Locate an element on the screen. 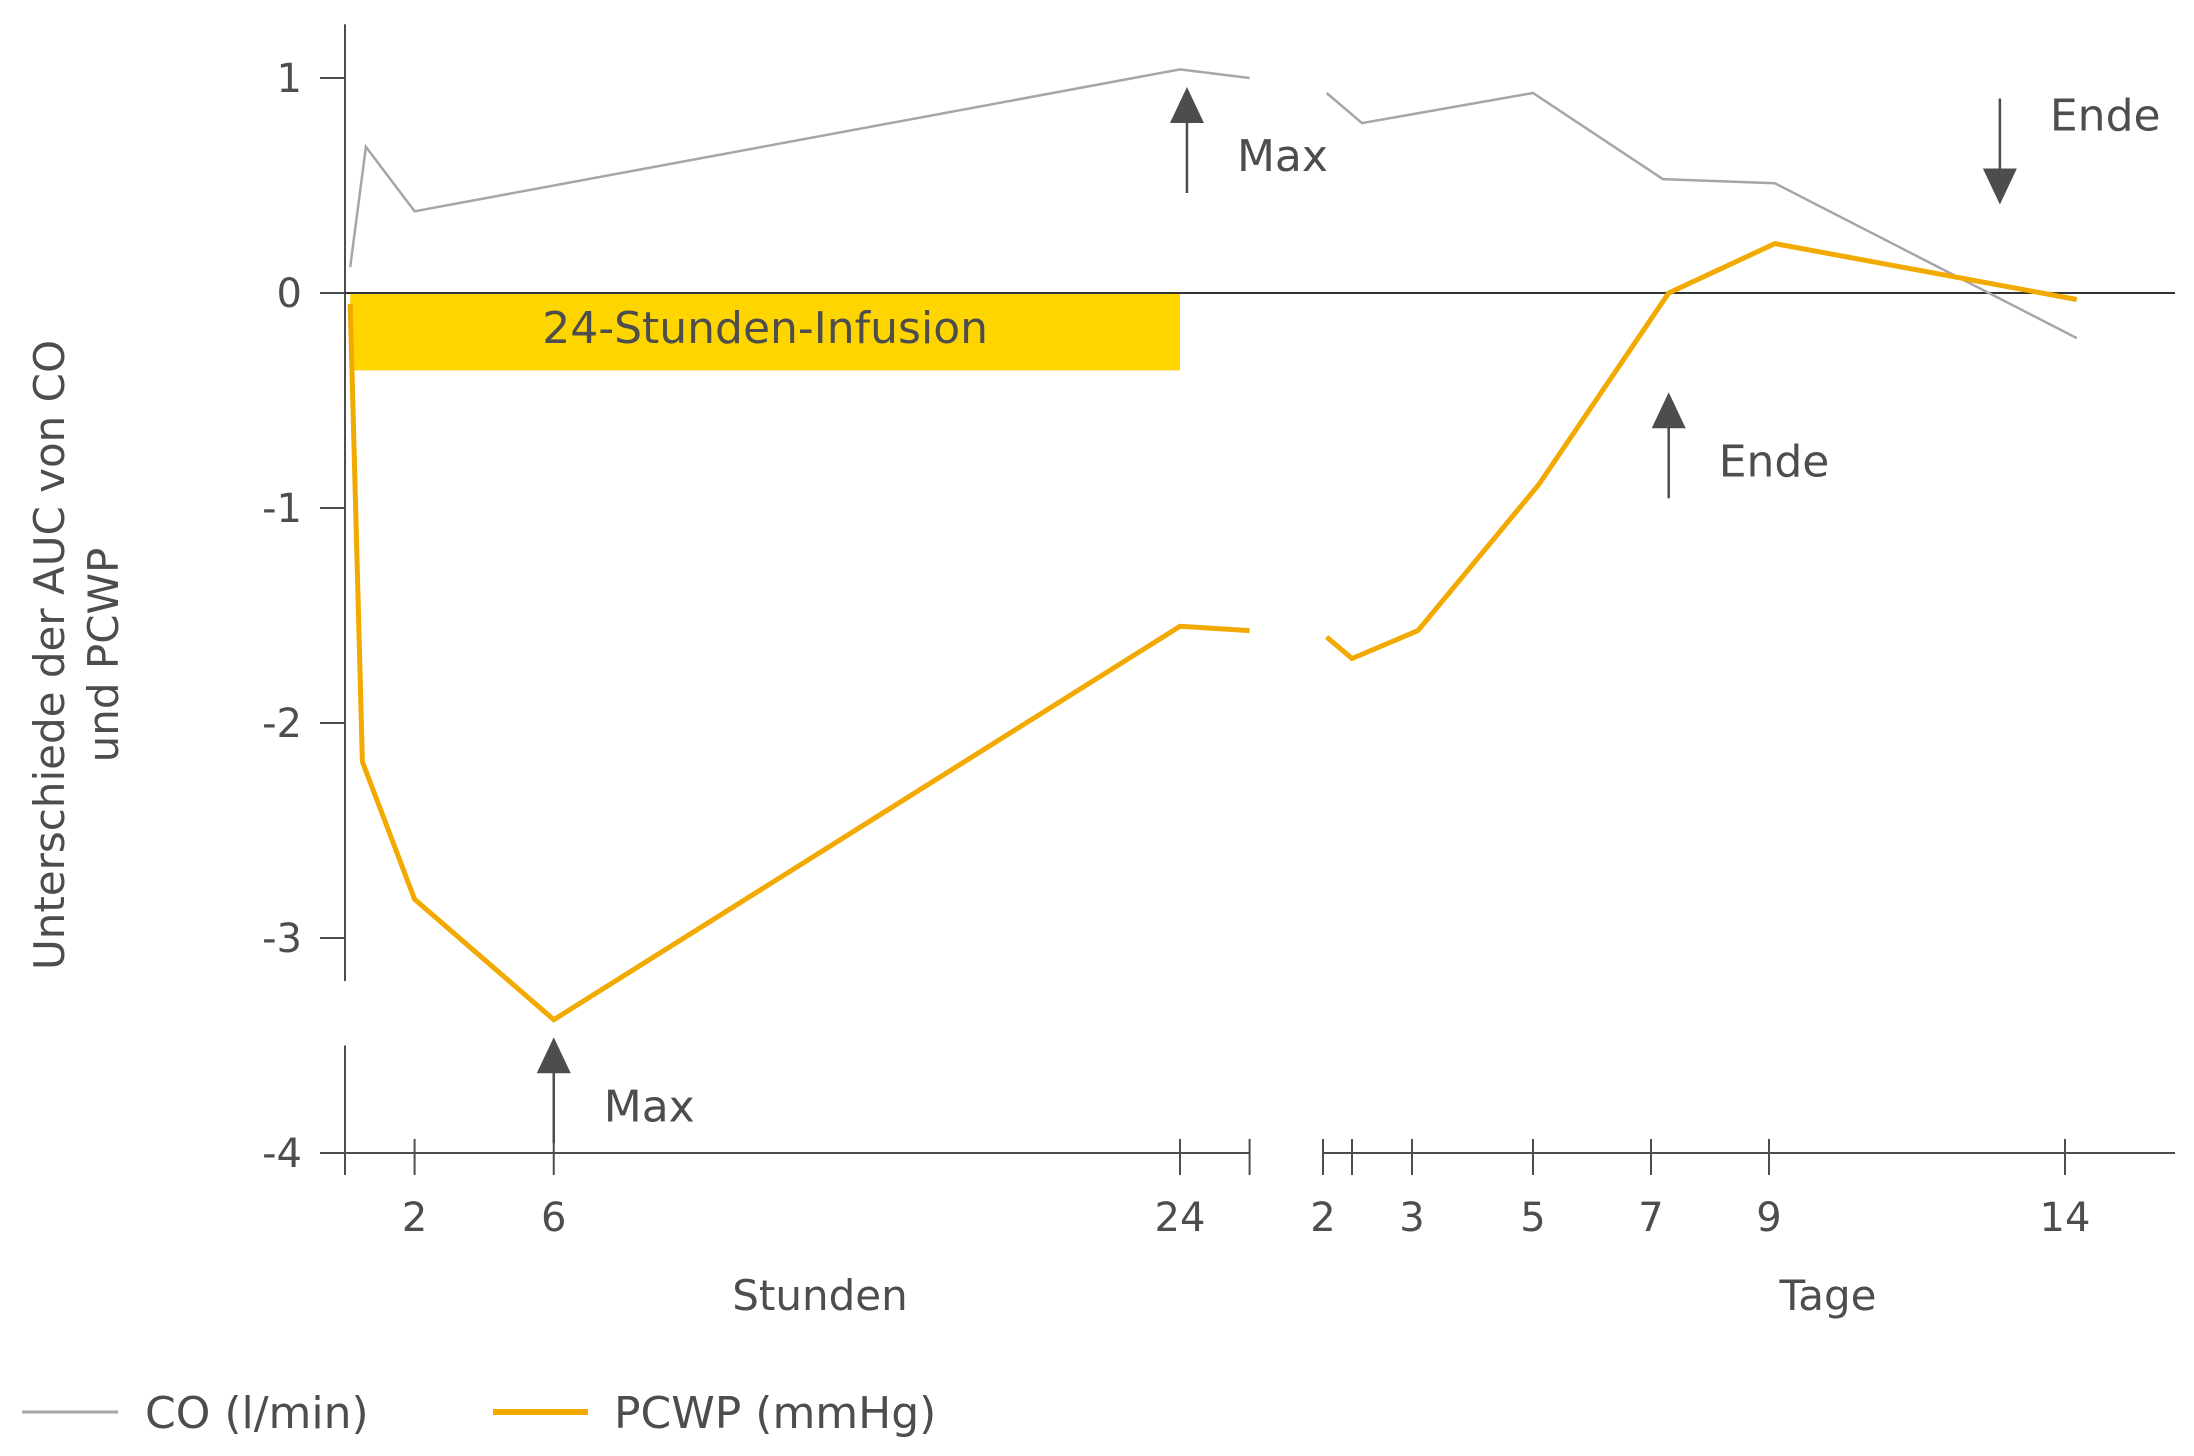  annotation-2: Ende is located at coordinates (1740, 445).